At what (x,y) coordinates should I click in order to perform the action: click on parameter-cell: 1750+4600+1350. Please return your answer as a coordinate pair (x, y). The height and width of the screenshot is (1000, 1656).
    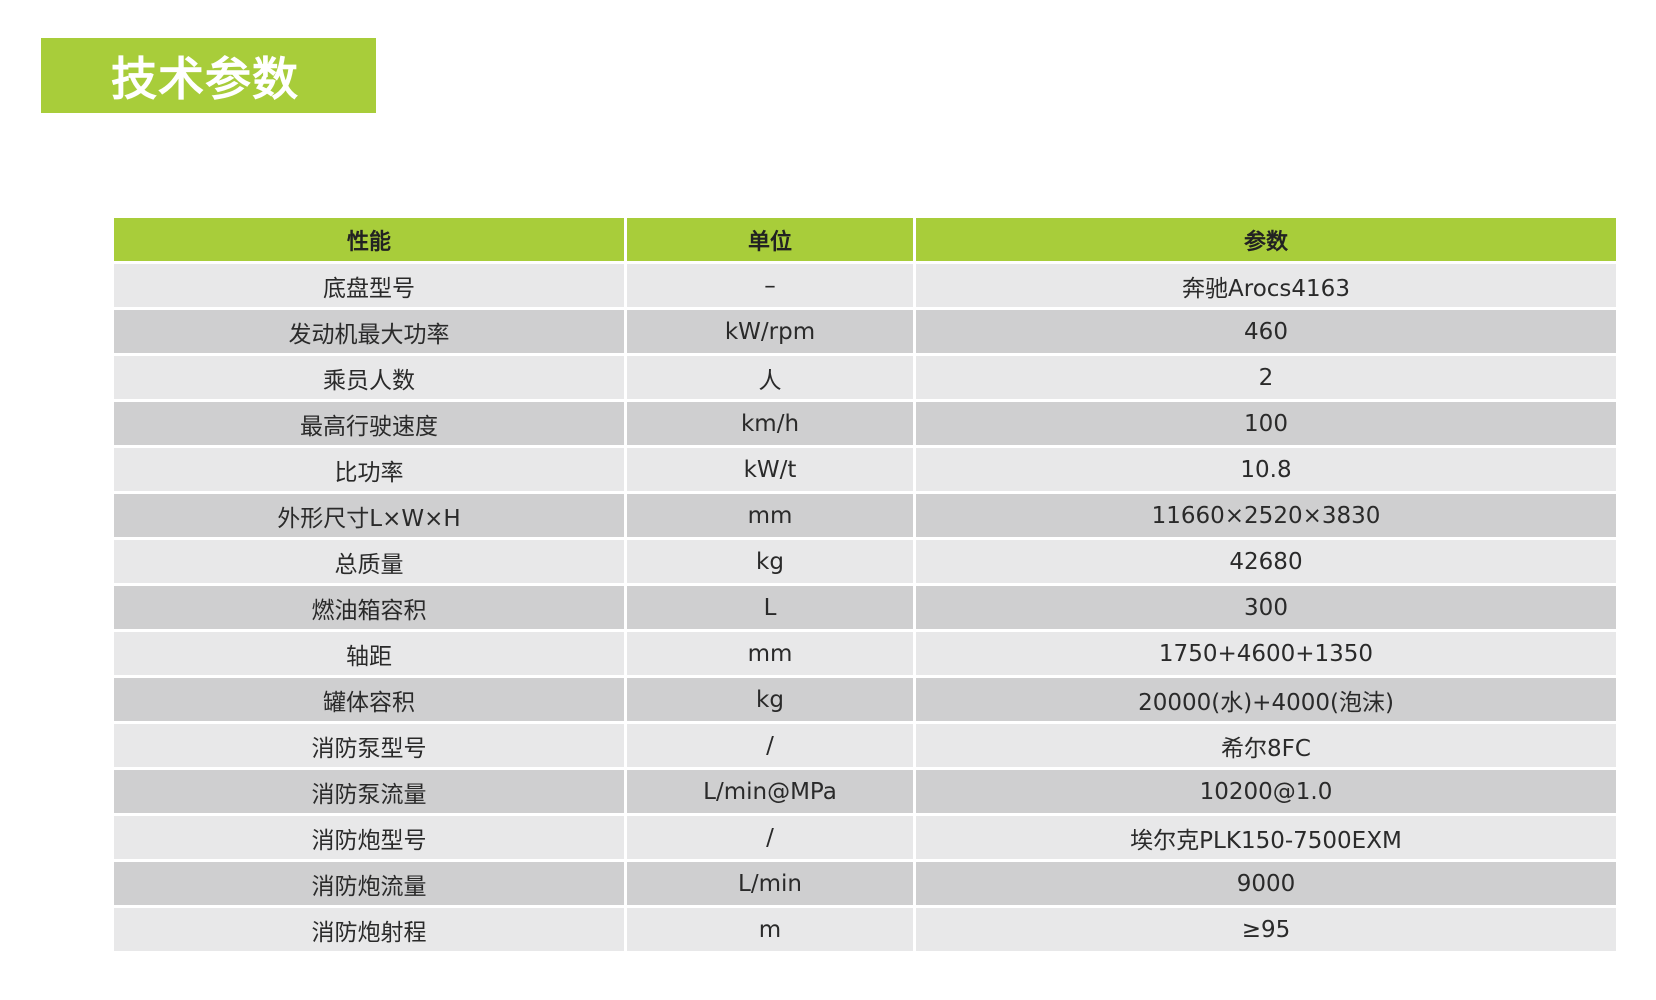
    Looking at the image, I should click on (1266, 653).